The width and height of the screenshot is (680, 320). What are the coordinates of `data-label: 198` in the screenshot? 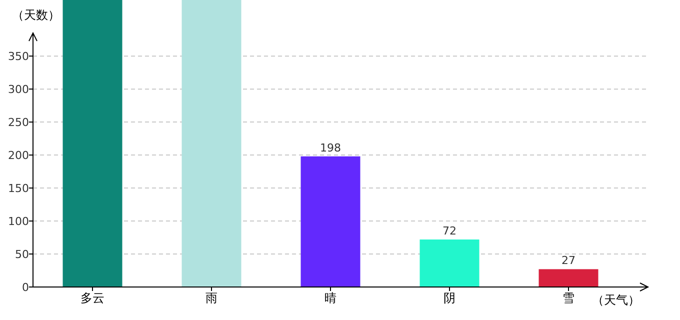 It's located at (330, 147).